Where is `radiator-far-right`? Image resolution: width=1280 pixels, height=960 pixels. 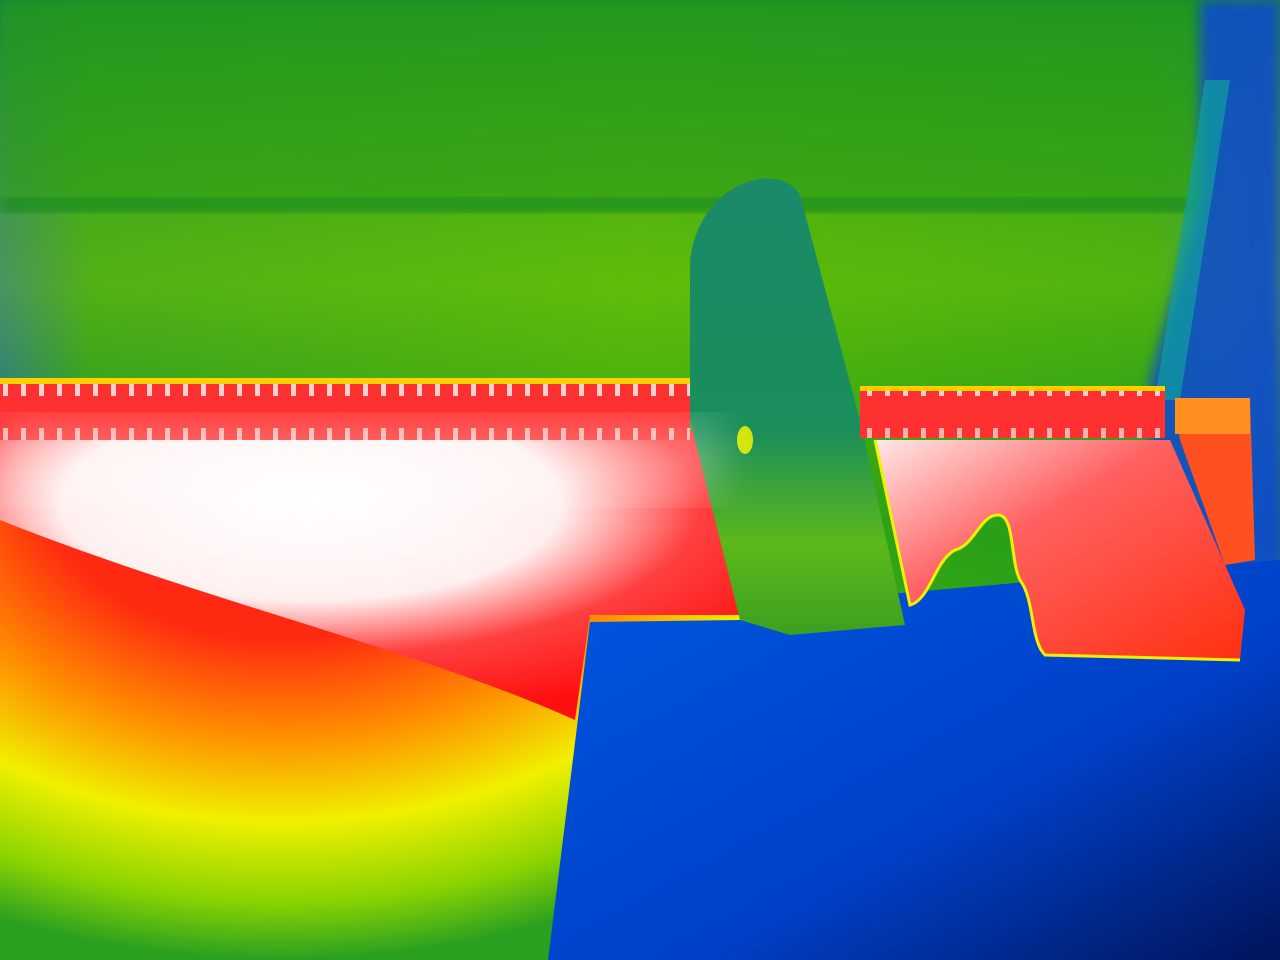 radiator-far-right is located at coordinates (1215, 481).